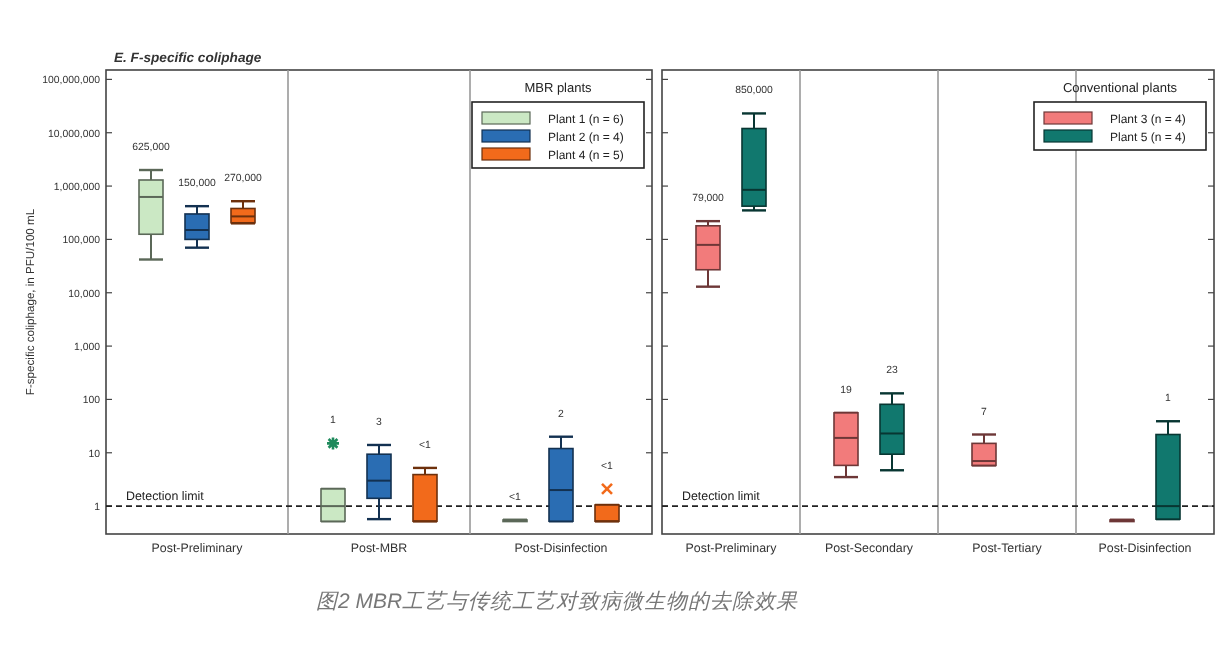  I want to click on caption: 图2 MBR工艺与传统工艺对致病微生物的去除效果, so click(557, 602).